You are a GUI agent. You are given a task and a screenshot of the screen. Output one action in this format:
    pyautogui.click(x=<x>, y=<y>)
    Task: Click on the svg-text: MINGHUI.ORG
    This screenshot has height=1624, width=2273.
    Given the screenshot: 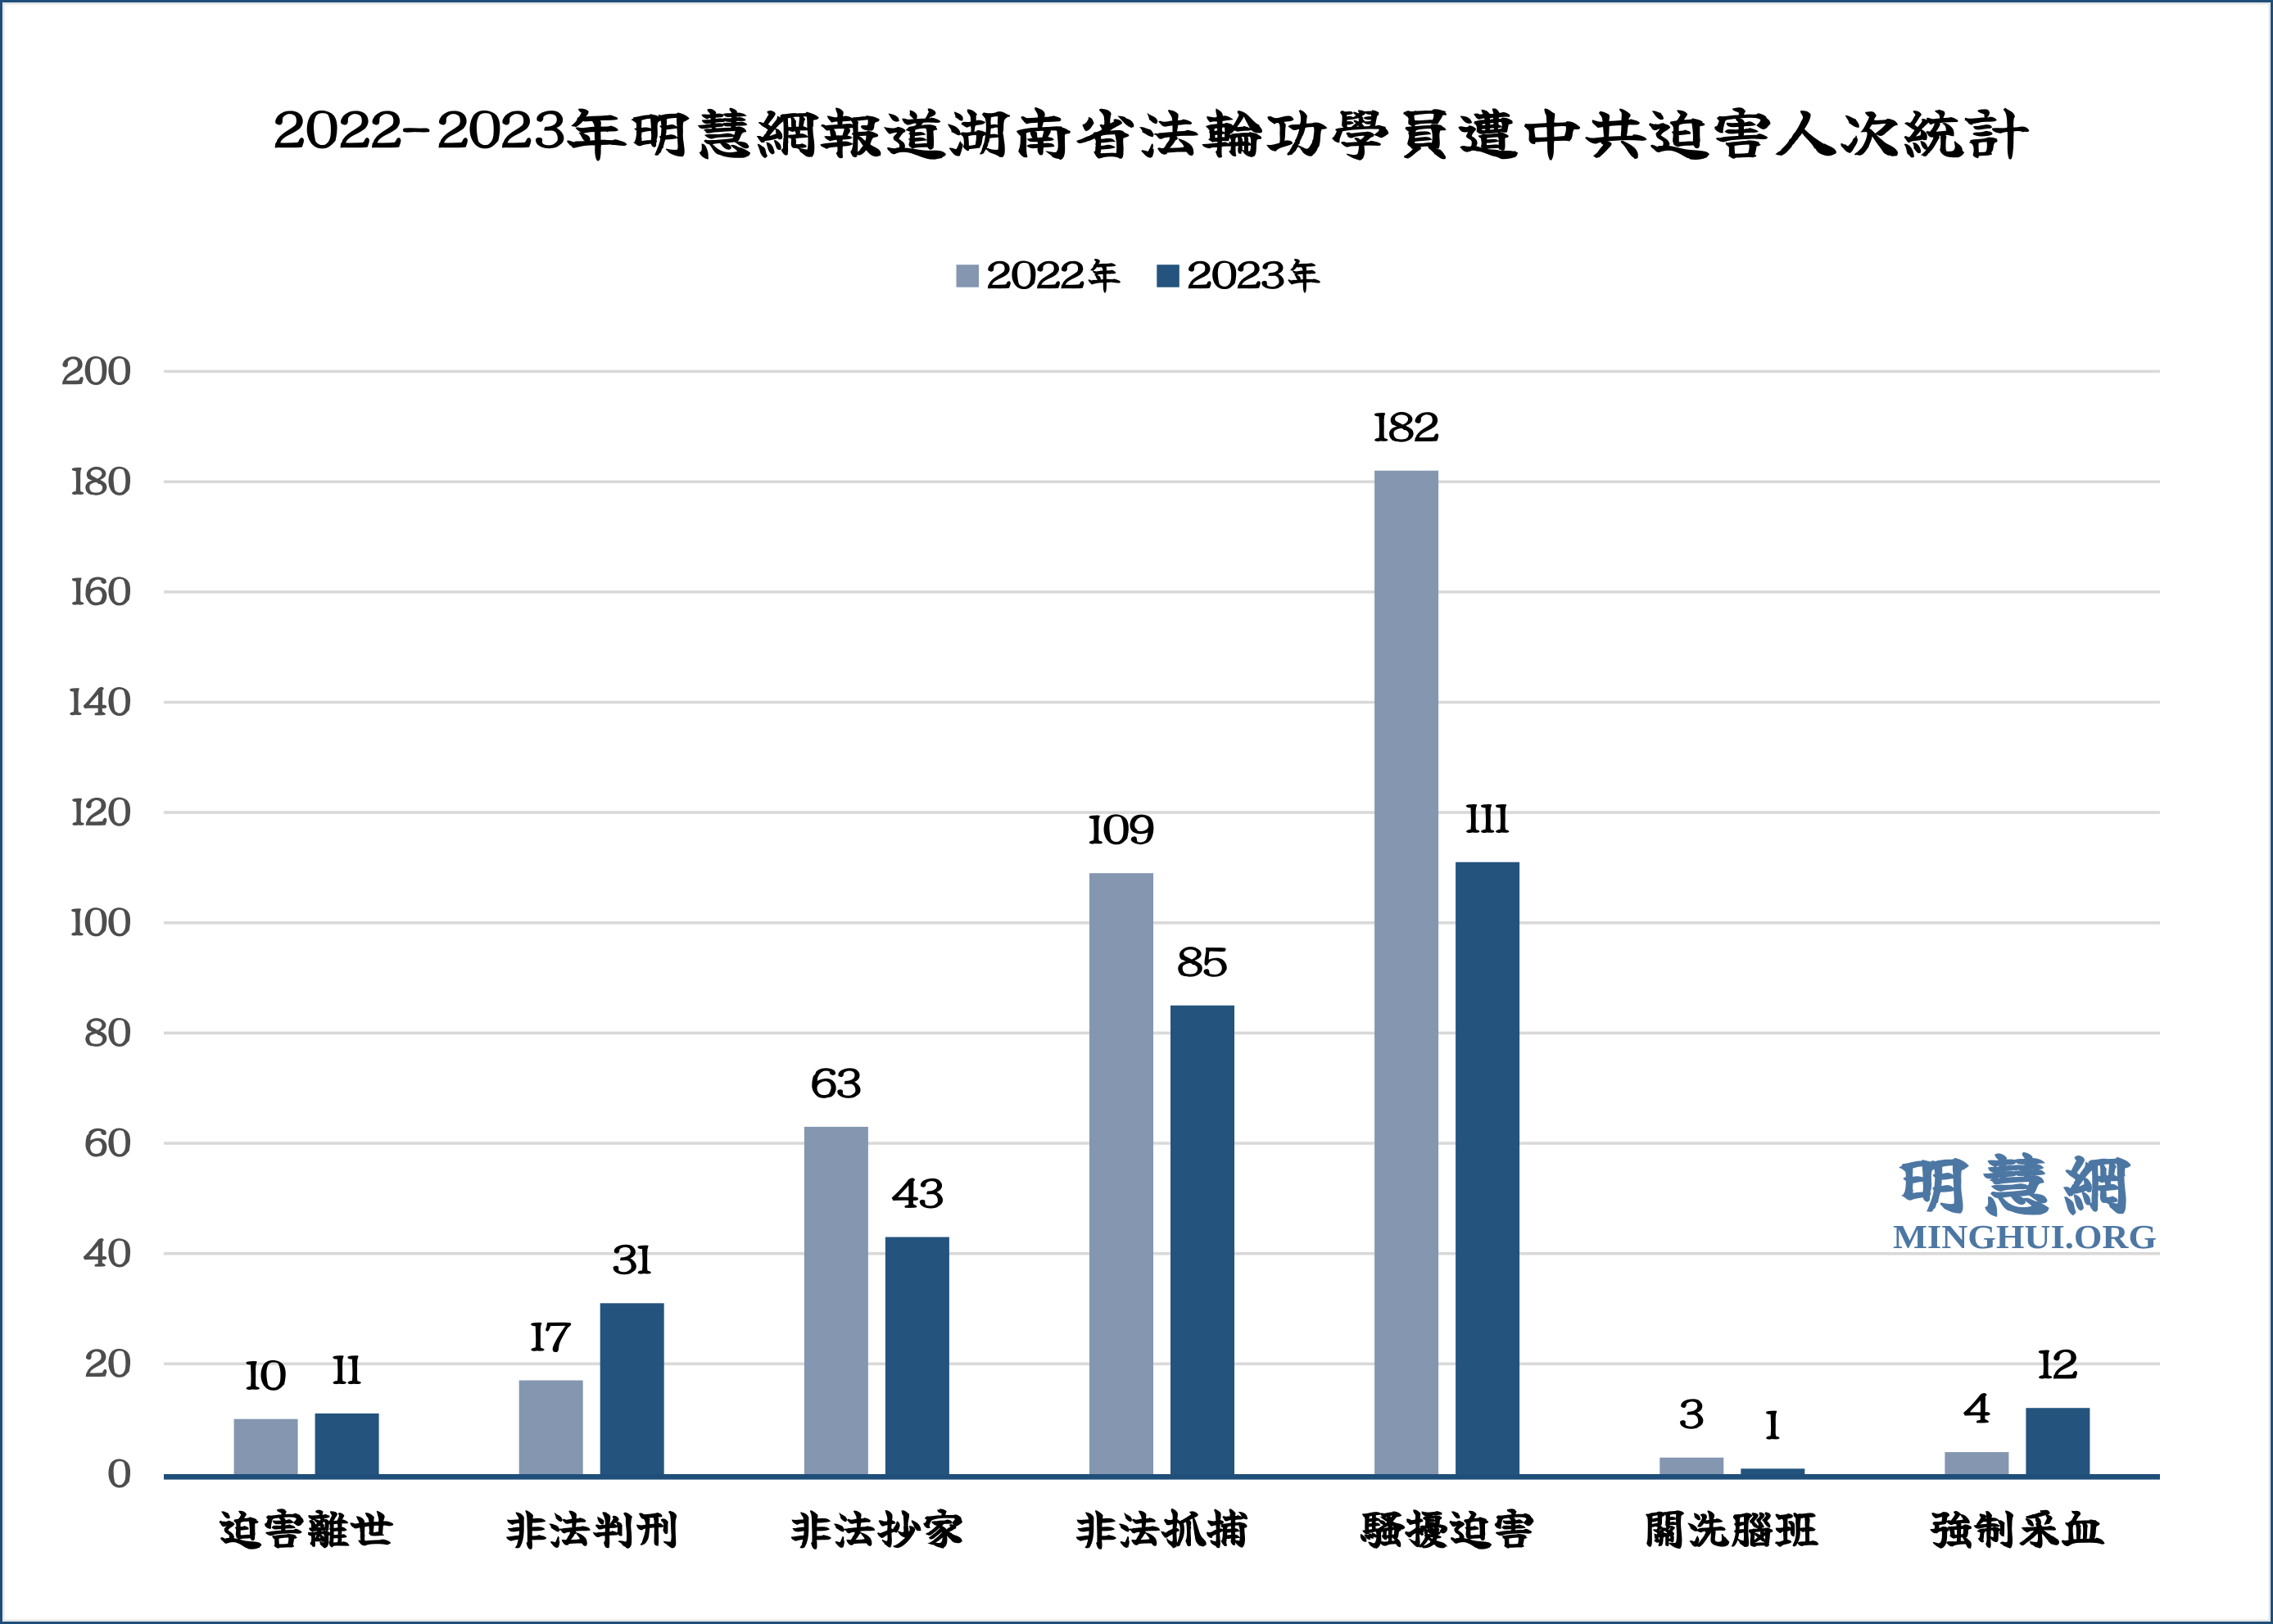 What is the action you would take?
    pyautogui.click(x=2025, y=1236)
    